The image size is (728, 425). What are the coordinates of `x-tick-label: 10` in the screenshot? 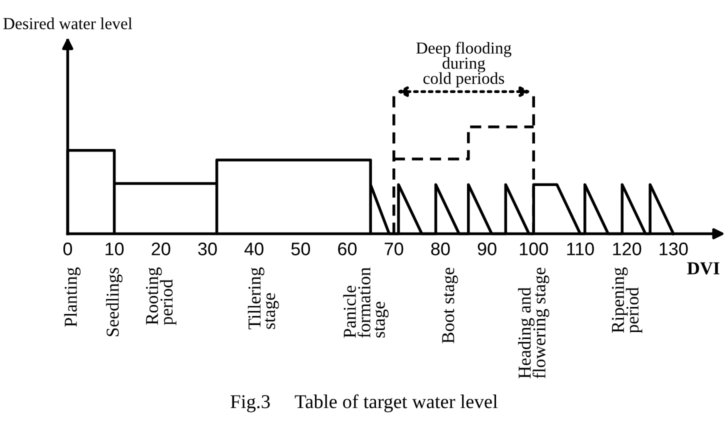 It's located at (115, 249).